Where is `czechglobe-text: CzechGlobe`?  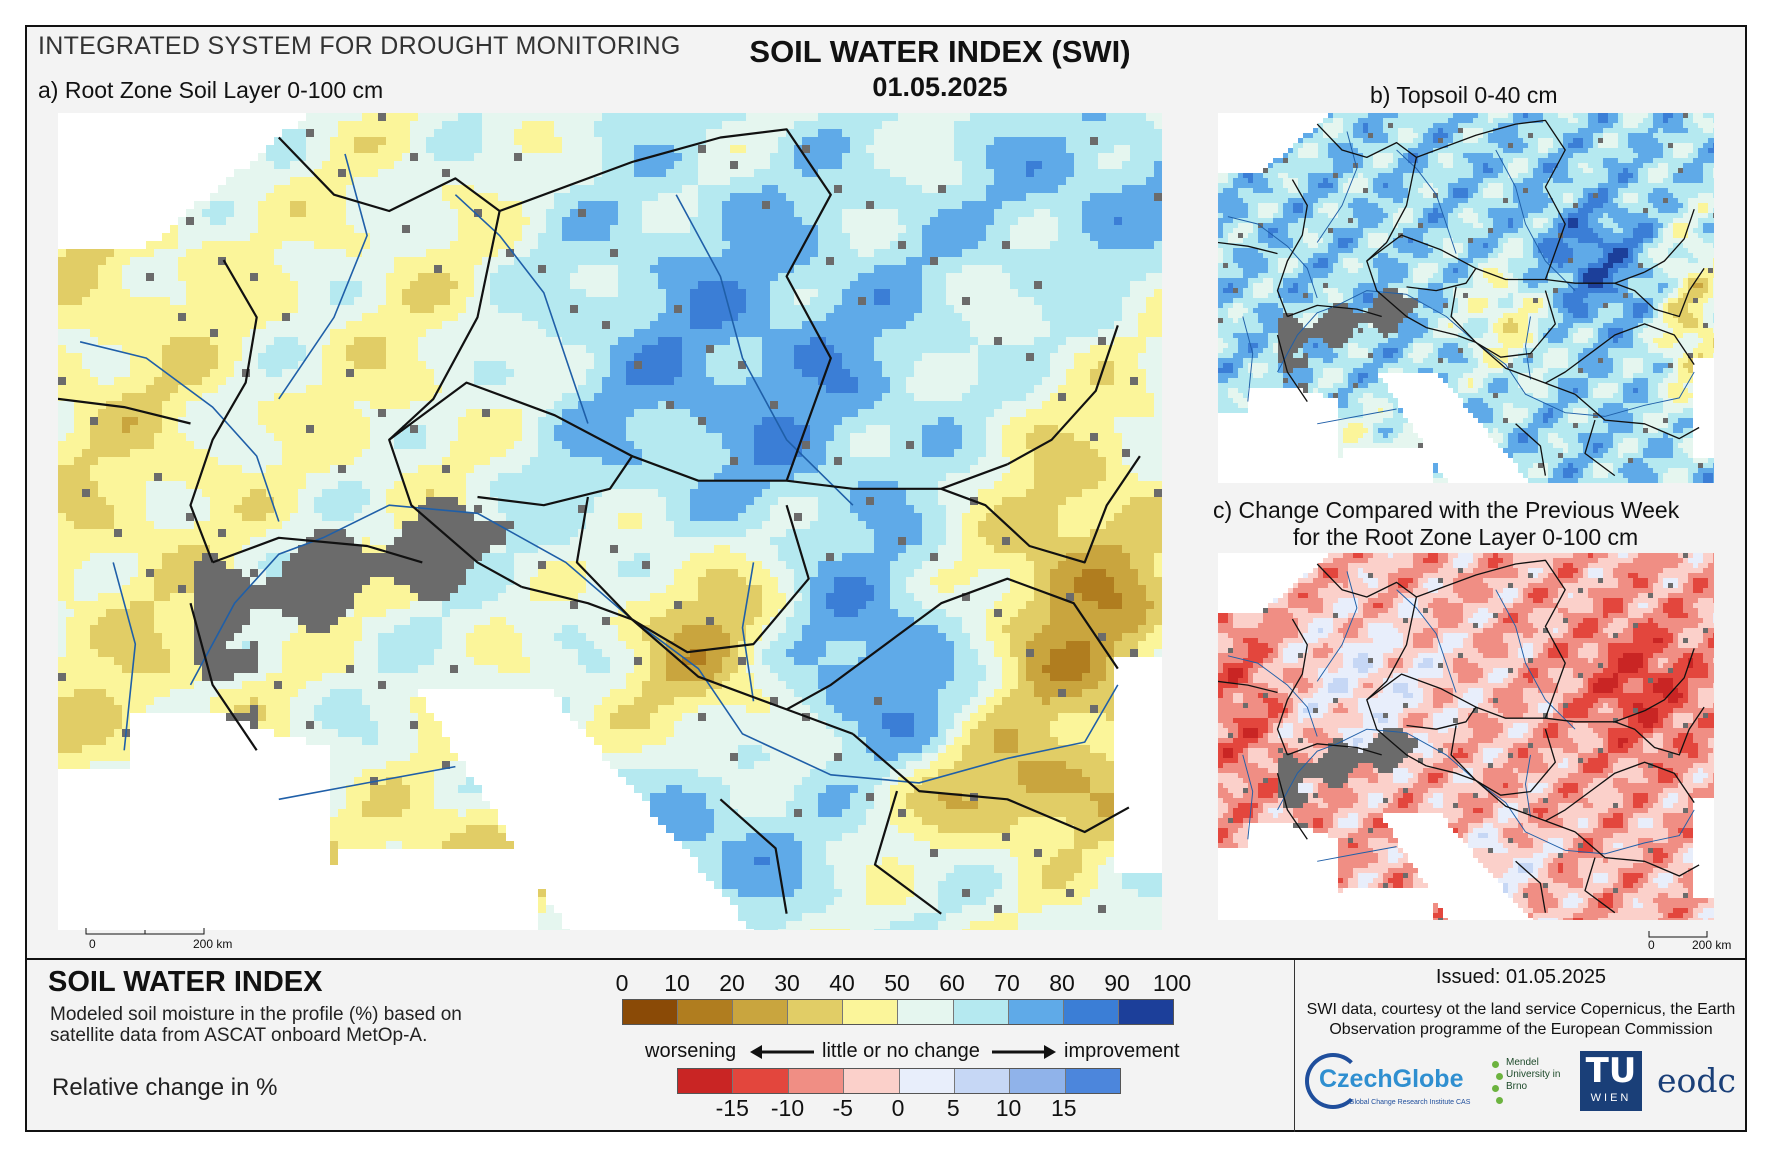
czechglobe-text: CzechGlobe is located at coordinates (1391, 1079).